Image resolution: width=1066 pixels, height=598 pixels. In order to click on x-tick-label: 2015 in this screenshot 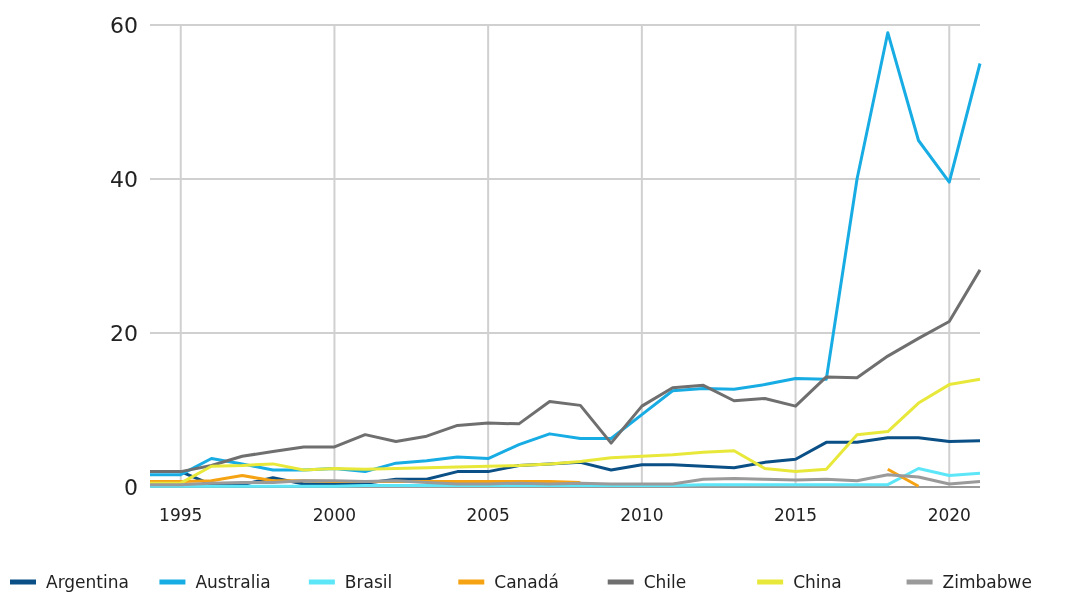, I will do `click(795, 515)`.